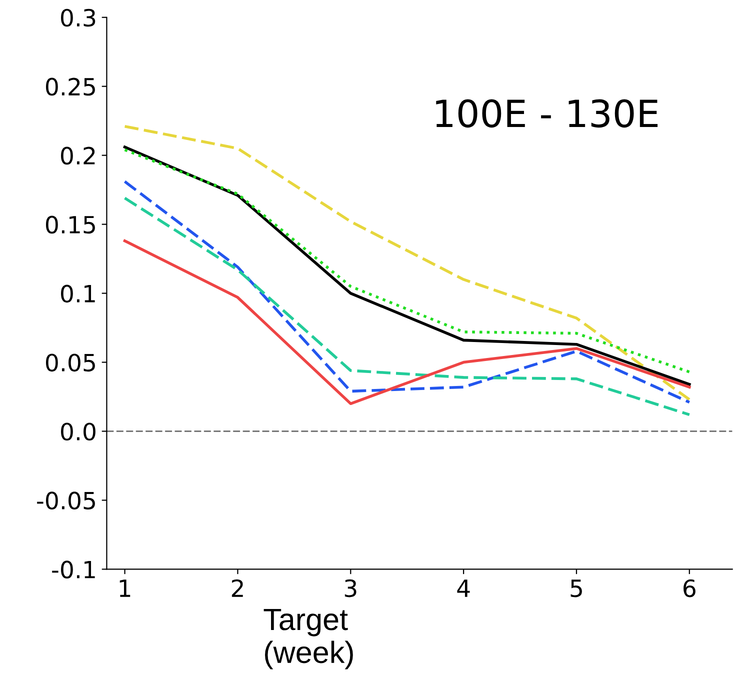 The height and width of the screenshot is (695, 736). I want to click on x-tick-label: 5, so click(576, 589).